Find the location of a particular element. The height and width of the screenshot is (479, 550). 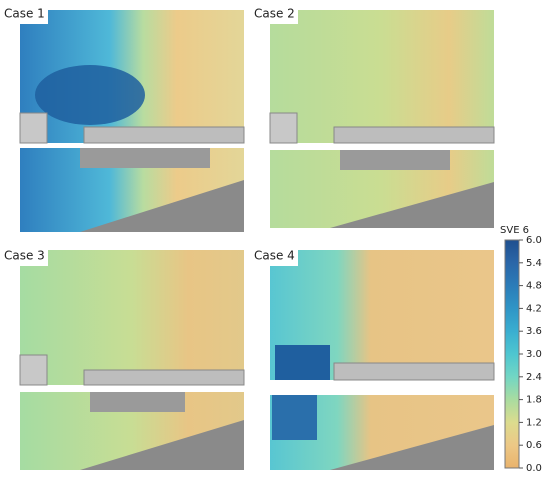

panel-label: Case 1 is located at coordinates (24, 14).